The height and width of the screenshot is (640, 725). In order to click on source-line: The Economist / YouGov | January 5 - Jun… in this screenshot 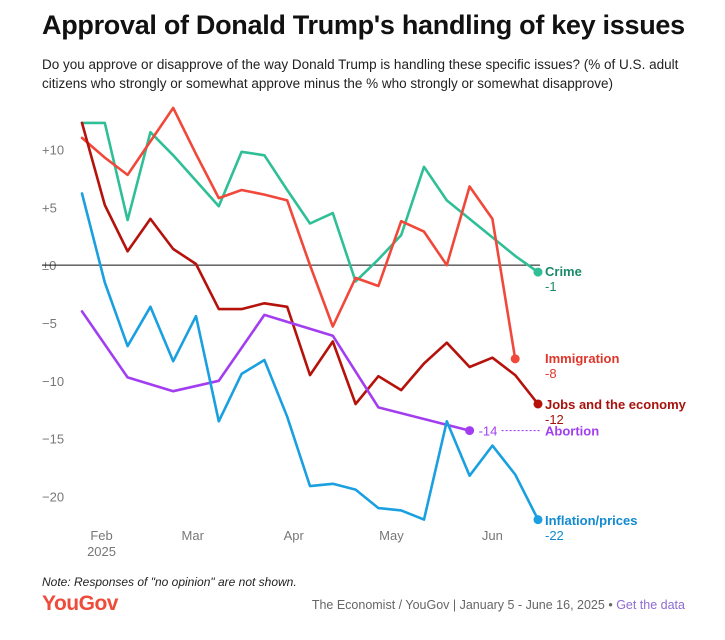, I will do `click(498, 605)`.